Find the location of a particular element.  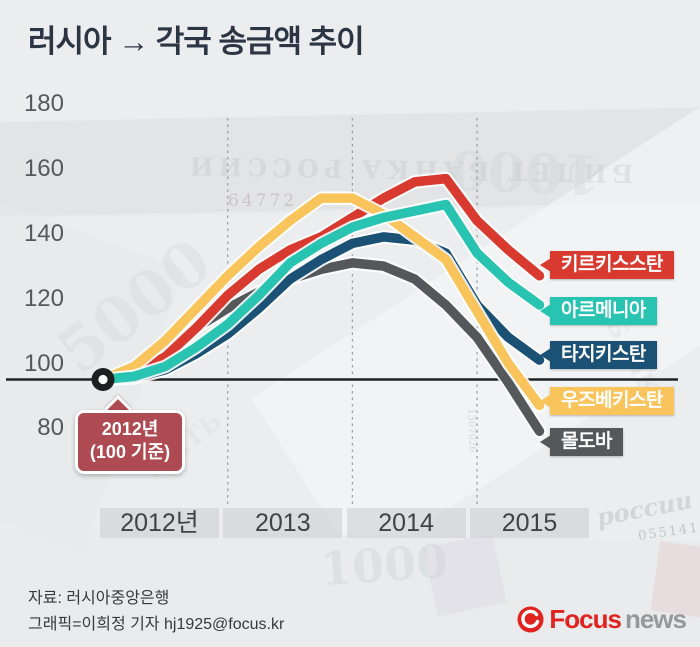

x-axis-label-2015: 2015 is located at coordinates (529, 523).